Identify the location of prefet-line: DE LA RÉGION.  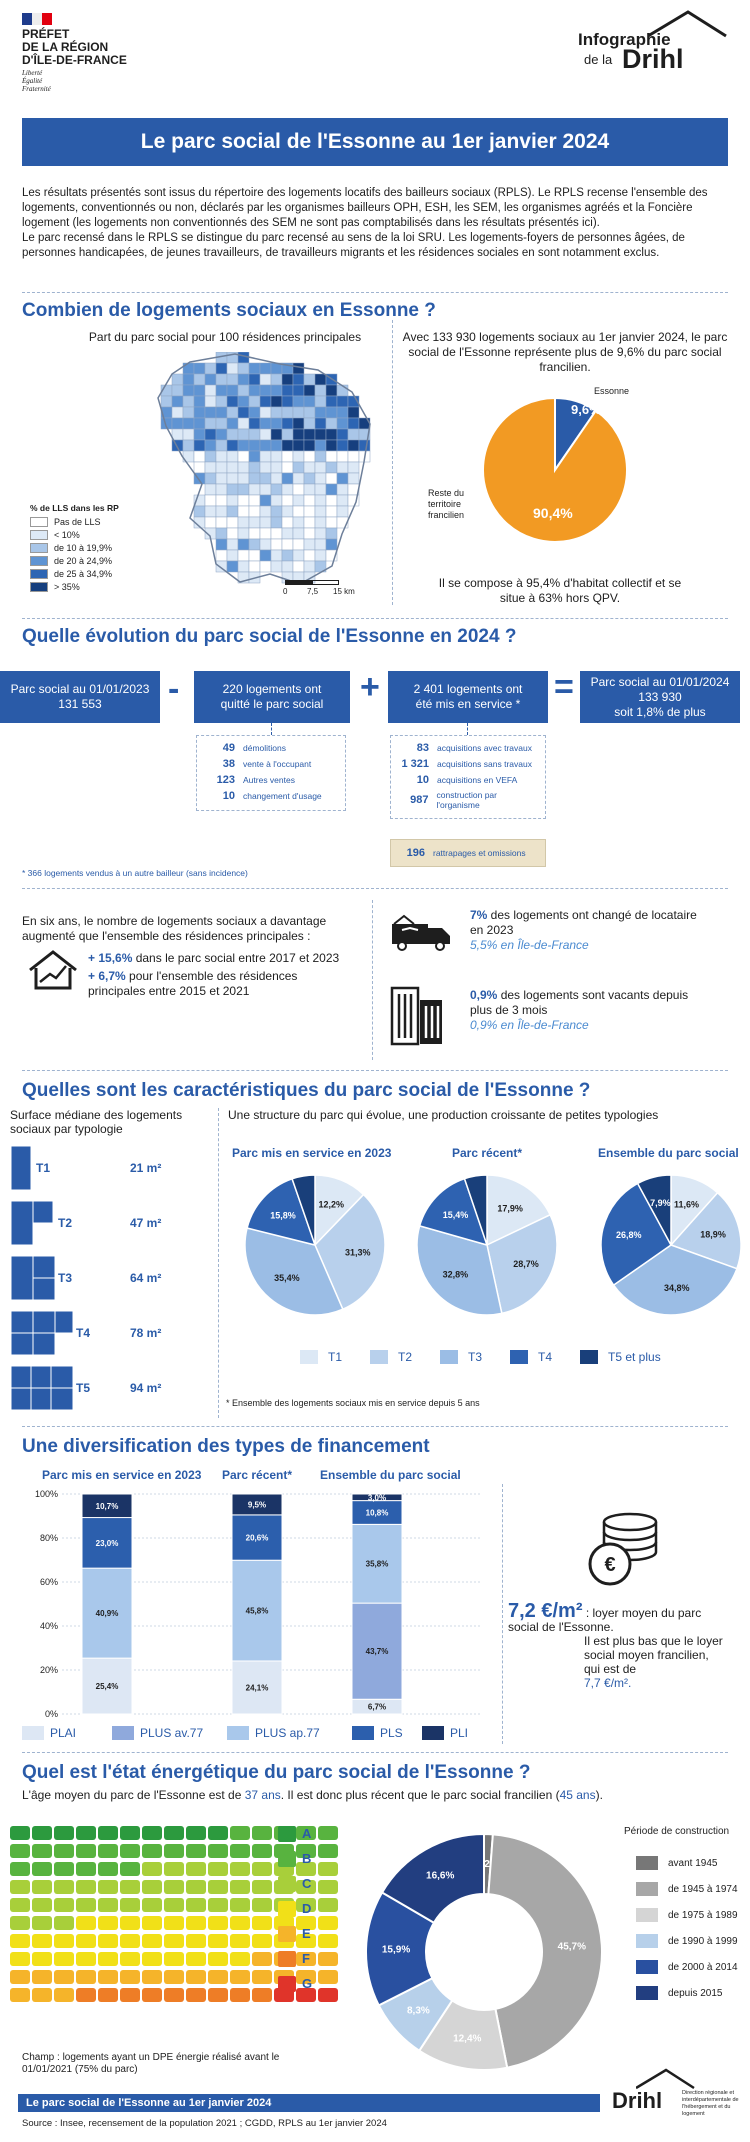
(65, 47).